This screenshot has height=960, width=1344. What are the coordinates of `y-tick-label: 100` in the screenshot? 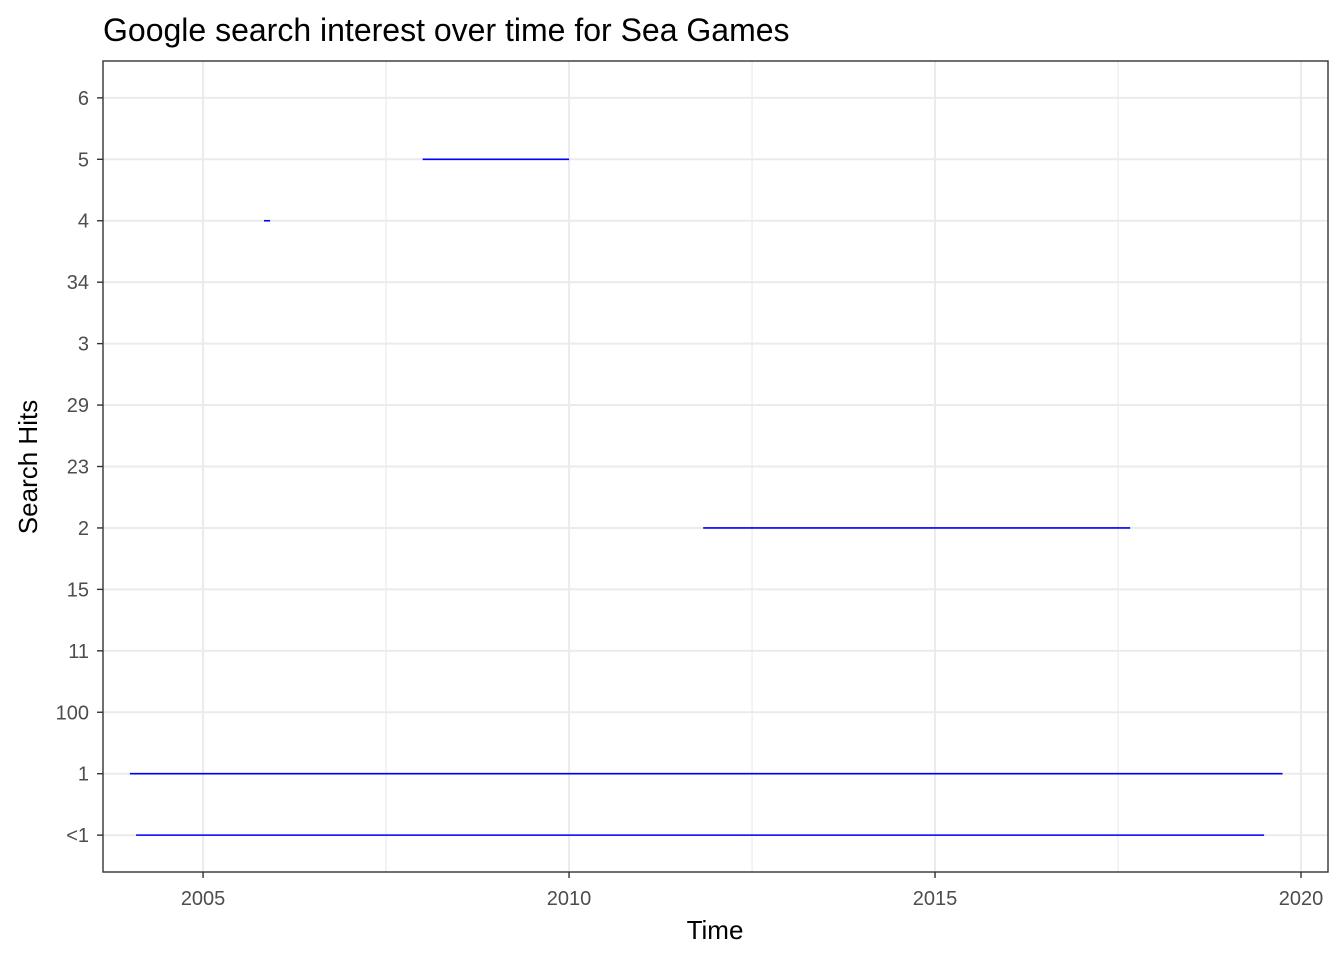 It's located at (72, 713).